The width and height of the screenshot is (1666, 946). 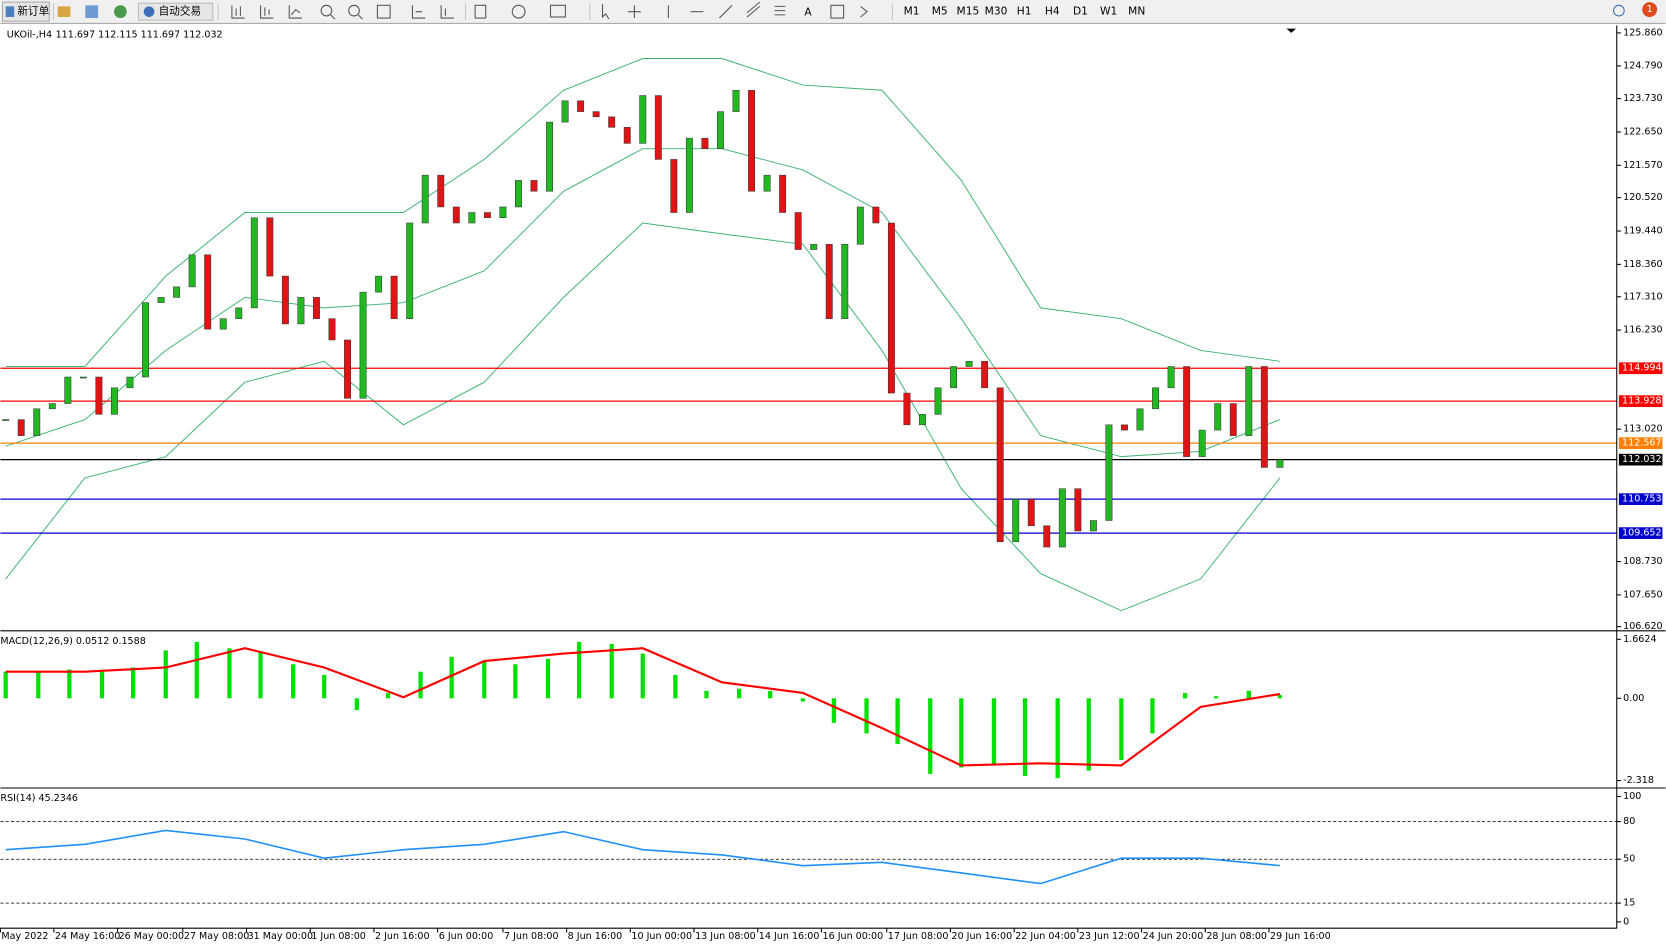 What do you see at coordinates (1650, 9) in the screenshot?
I see `notification-badge` at bounding box center [1650, 9].